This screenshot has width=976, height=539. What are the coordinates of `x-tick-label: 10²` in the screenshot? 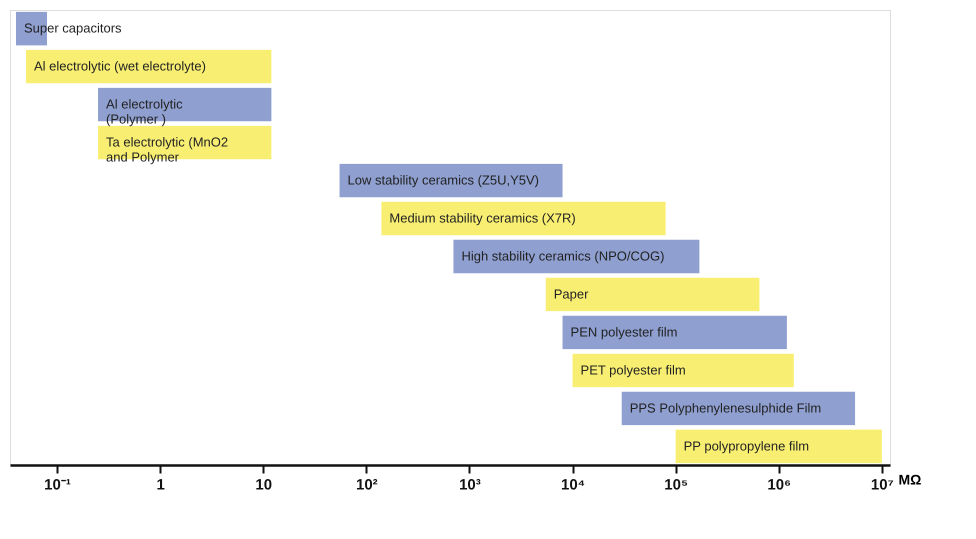 It's located at (367, 485).